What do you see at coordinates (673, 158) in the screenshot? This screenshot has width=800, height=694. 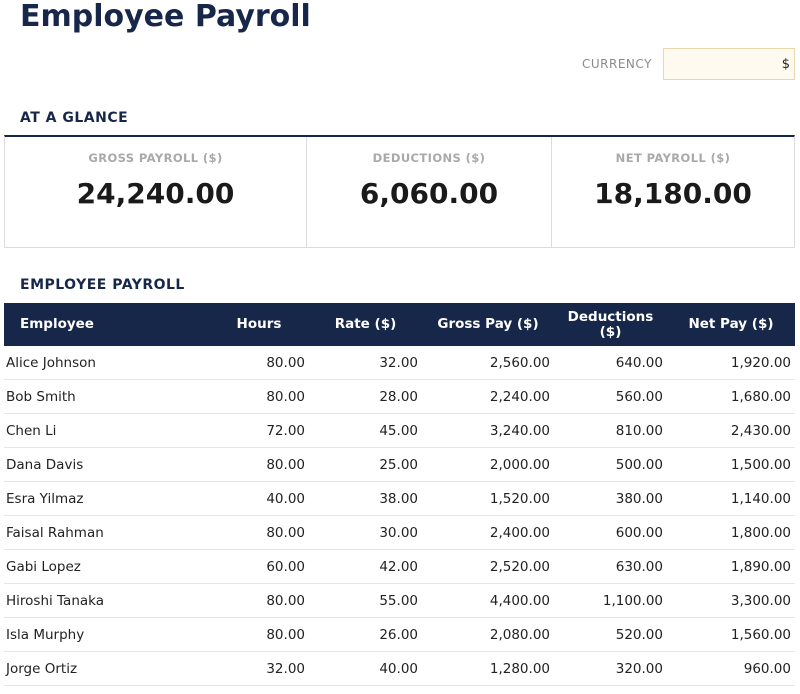 I see `net-payroll-label: NET PAYROLL ($)` at bounding box center [673, 158].